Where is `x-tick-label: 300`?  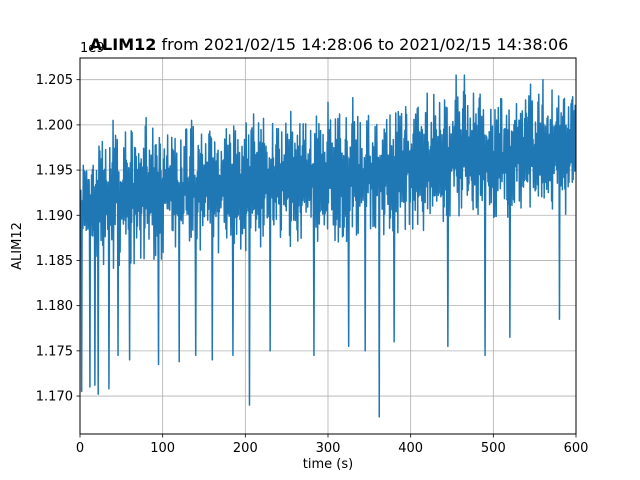
x-tick-label: 300 is located at coordinates (328, 448).